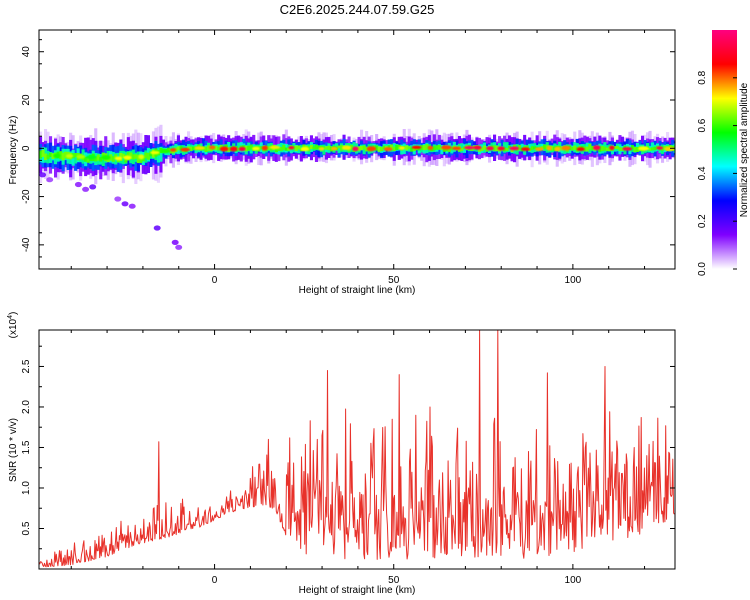 Image resolution: width=750 pixels, height=600 pixels. What do you see at coordinates (744, 149) in the screenshot?
I see `colorbar-label: Normalized spectral amplitude` at bounding box center [744, 149].